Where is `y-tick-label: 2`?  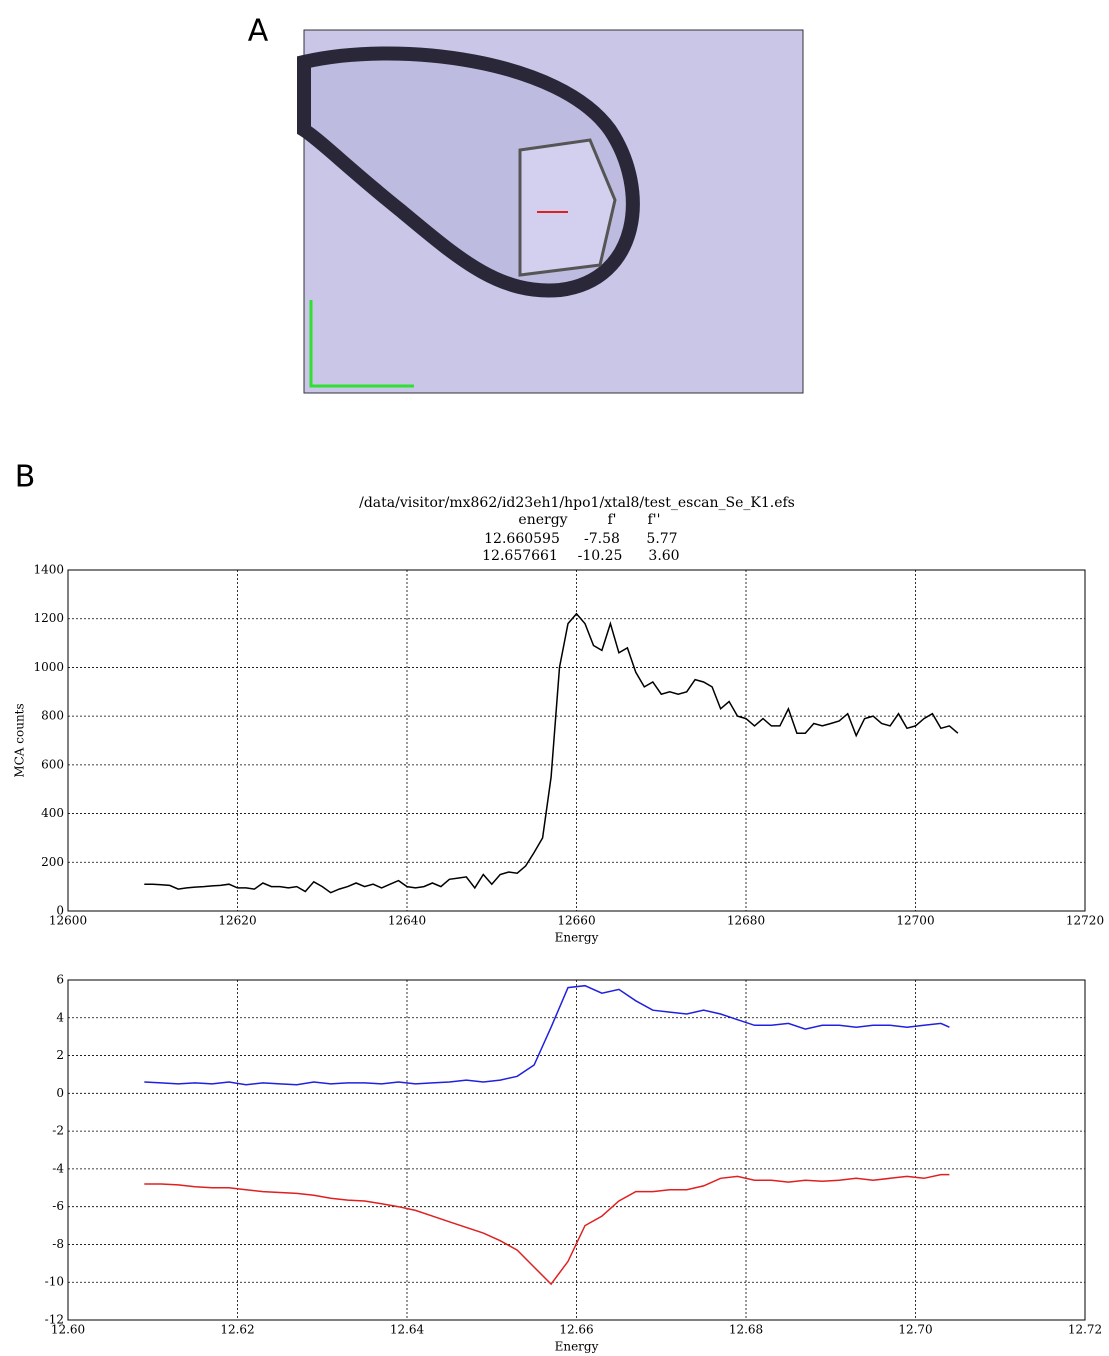 y-tick-label: 2 is located at coordinates (60, 1055).